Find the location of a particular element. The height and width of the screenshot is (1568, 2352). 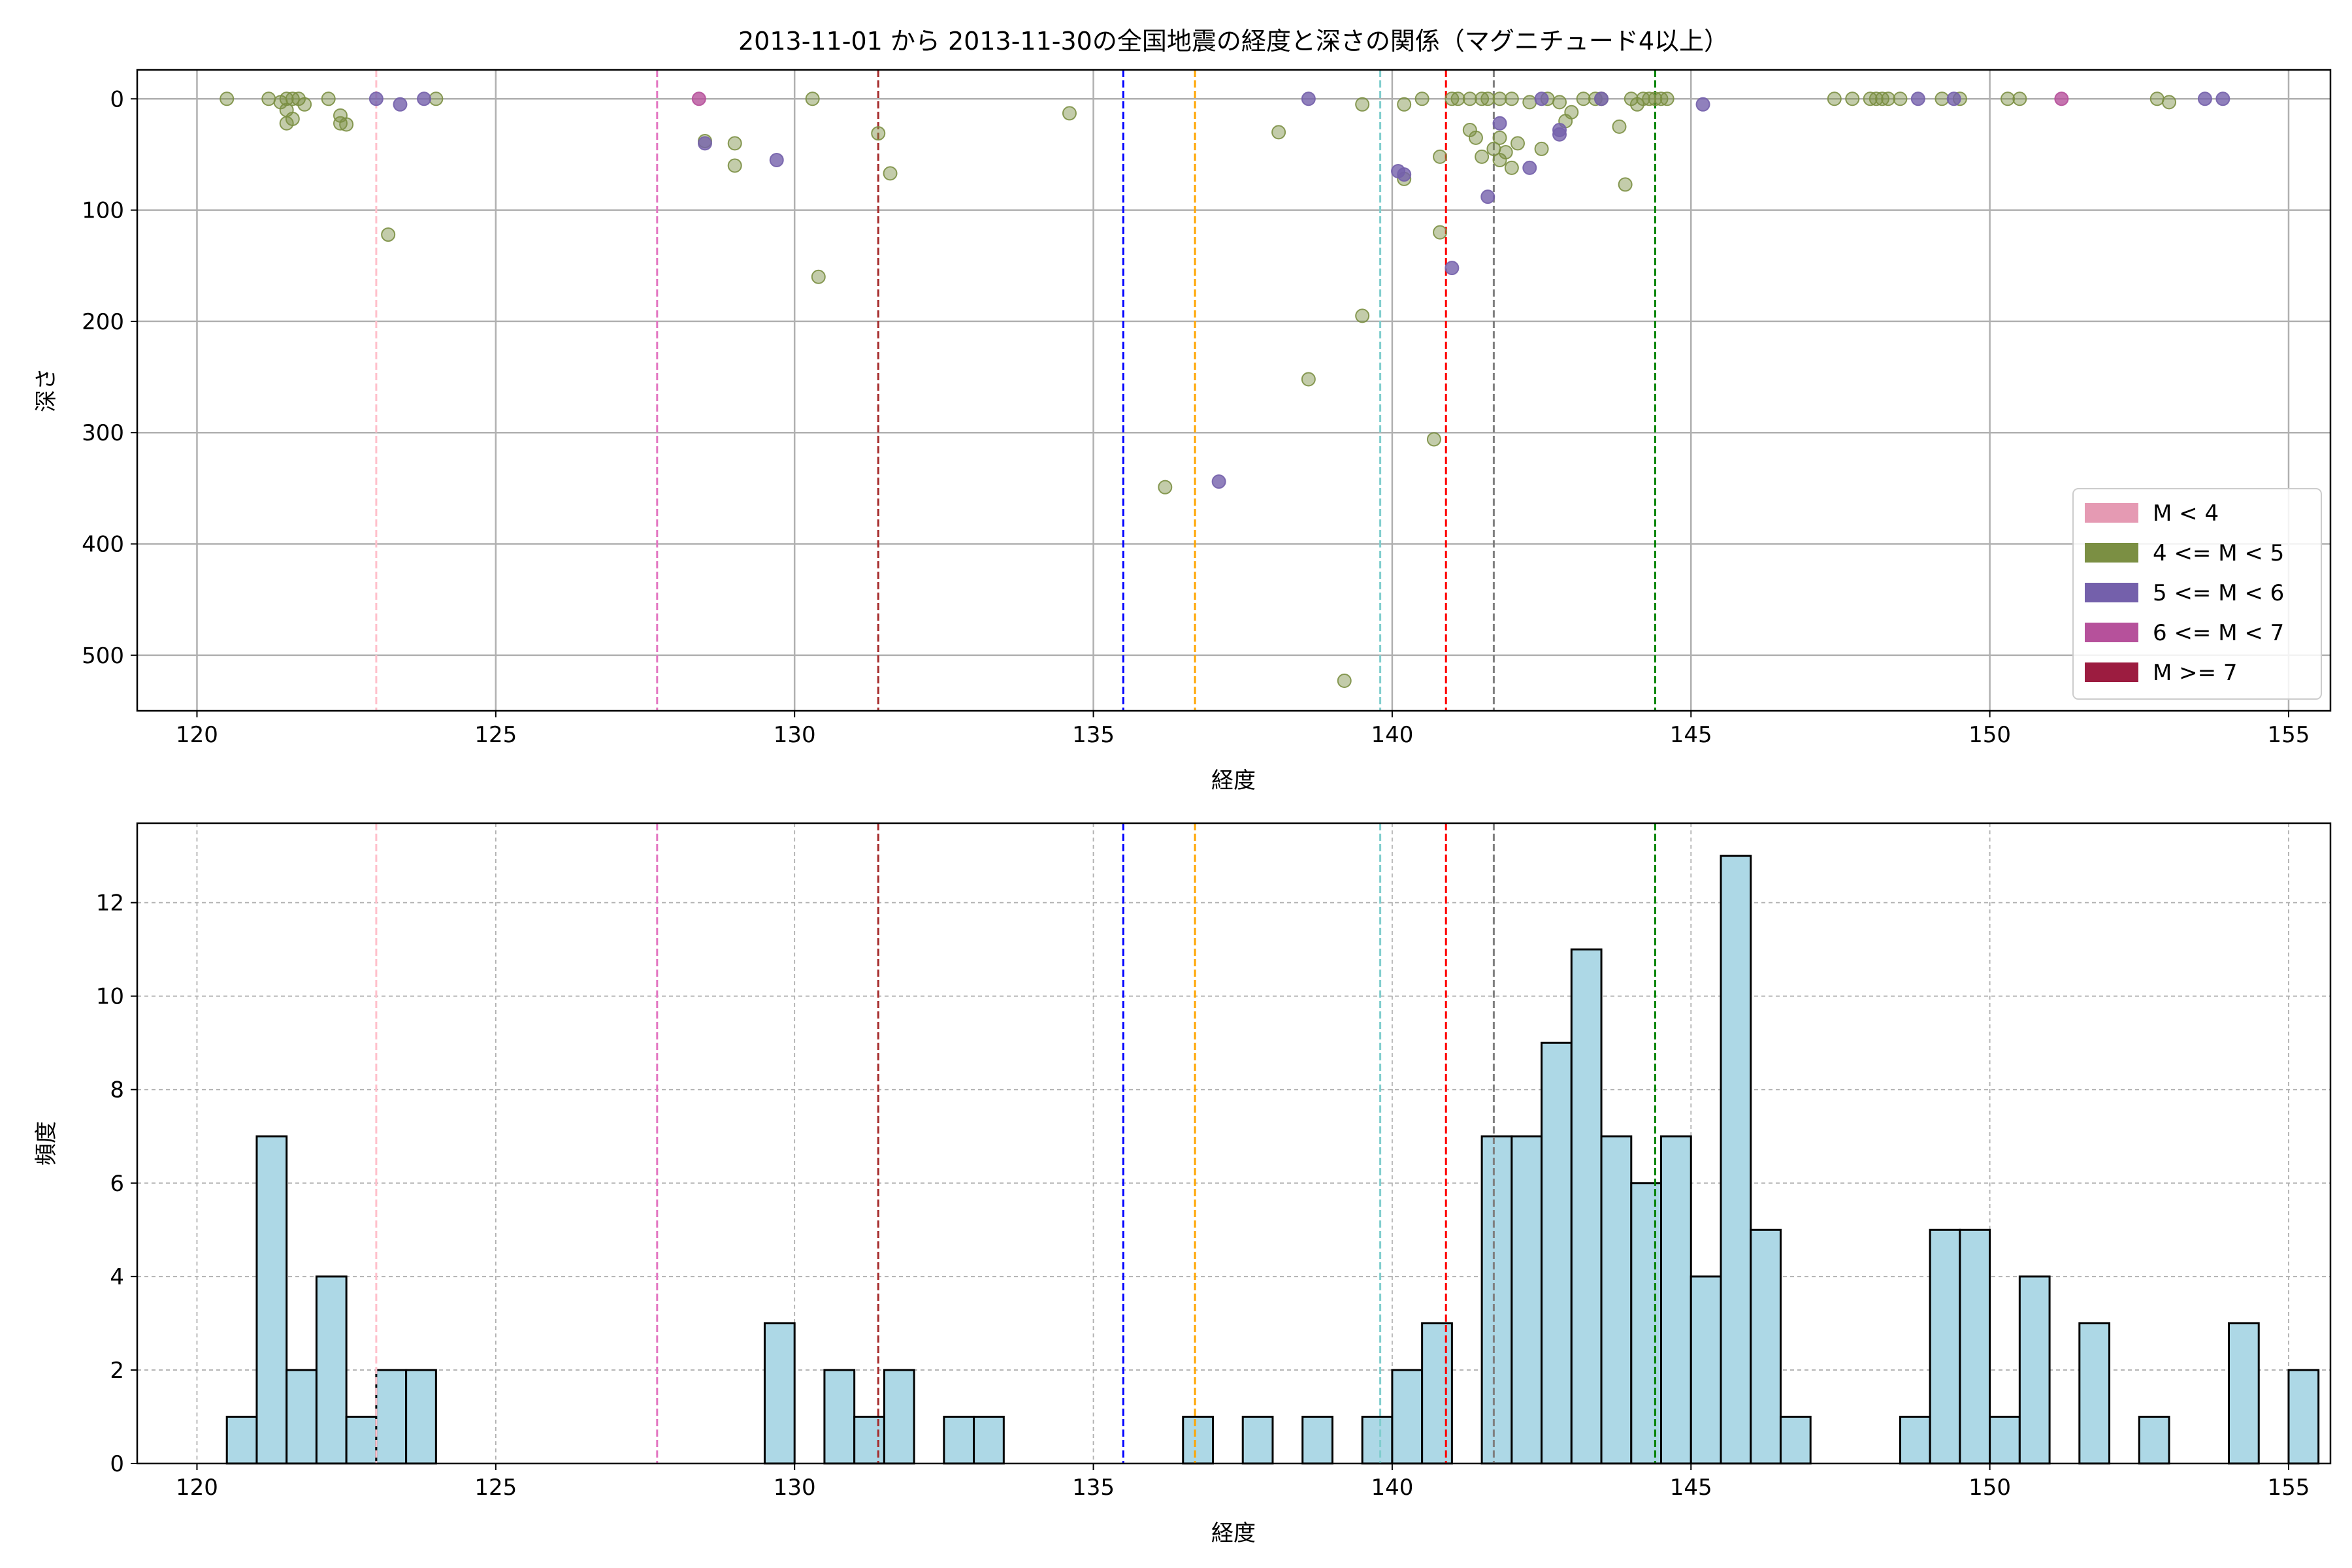

hist-xtick-label-7: 155 is located at coordinates (2289, 1488).